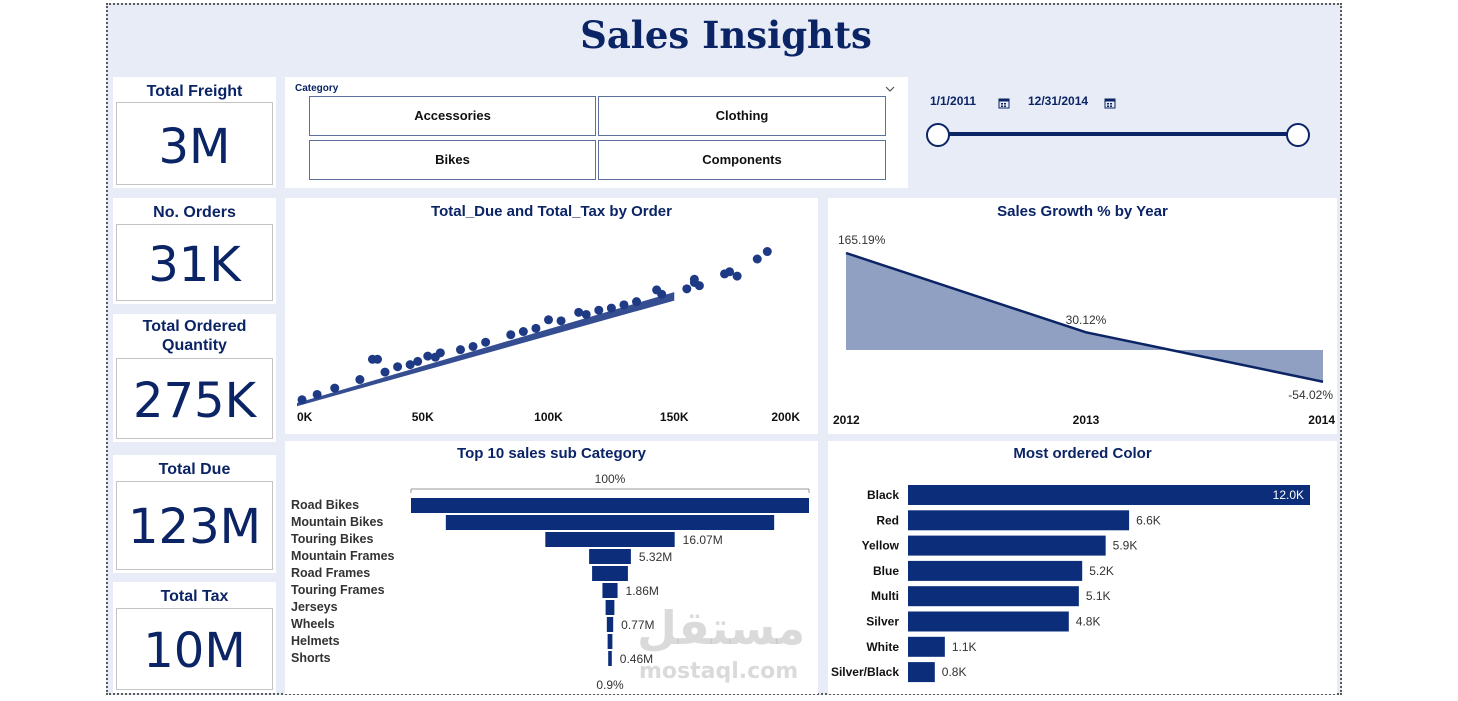  Describe the element at coordinates (1118, 125) in the screenshot. I see `date-range-slicer: 1/1/2011 12/31/2014` at that location.